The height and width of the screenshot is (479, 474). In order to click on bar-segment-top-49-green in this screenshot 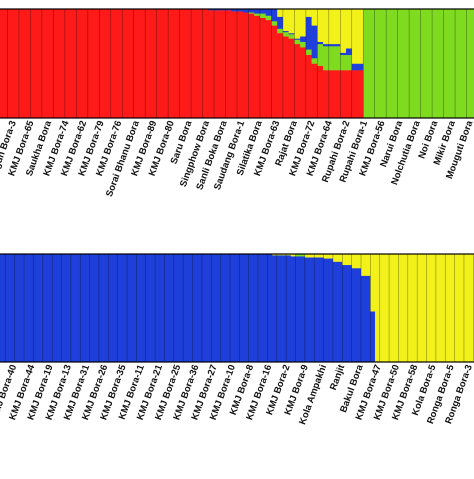, I will do `click(280, 31)`.